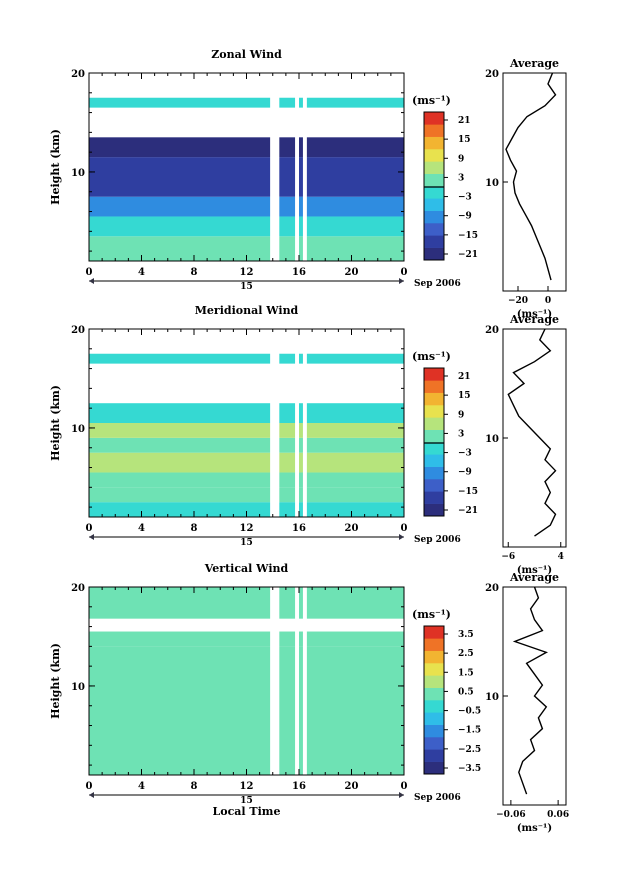 The height and width of the screenshot is (873, 623). Describe the element at coordinates (534, 577) in the screenshot. I see `average-title: Average` at that location.